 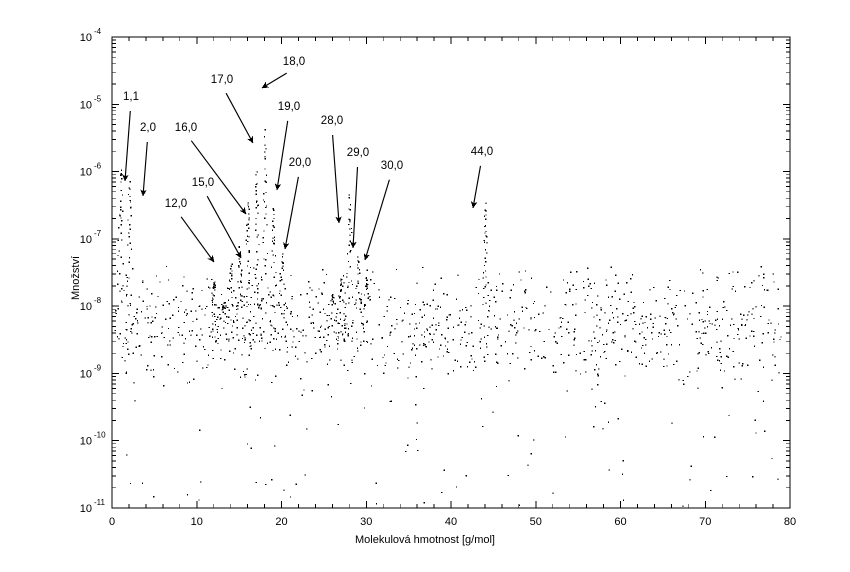 I want to click on y-tick-label: 10⁻⁴, so click(x=91, y=35).